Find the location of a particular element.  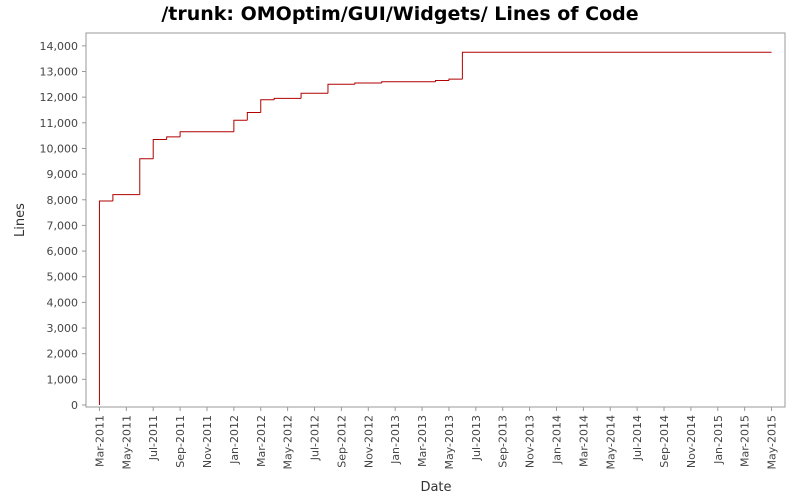

y-tick-label: 13,000 is located at coordinates (59, 71).